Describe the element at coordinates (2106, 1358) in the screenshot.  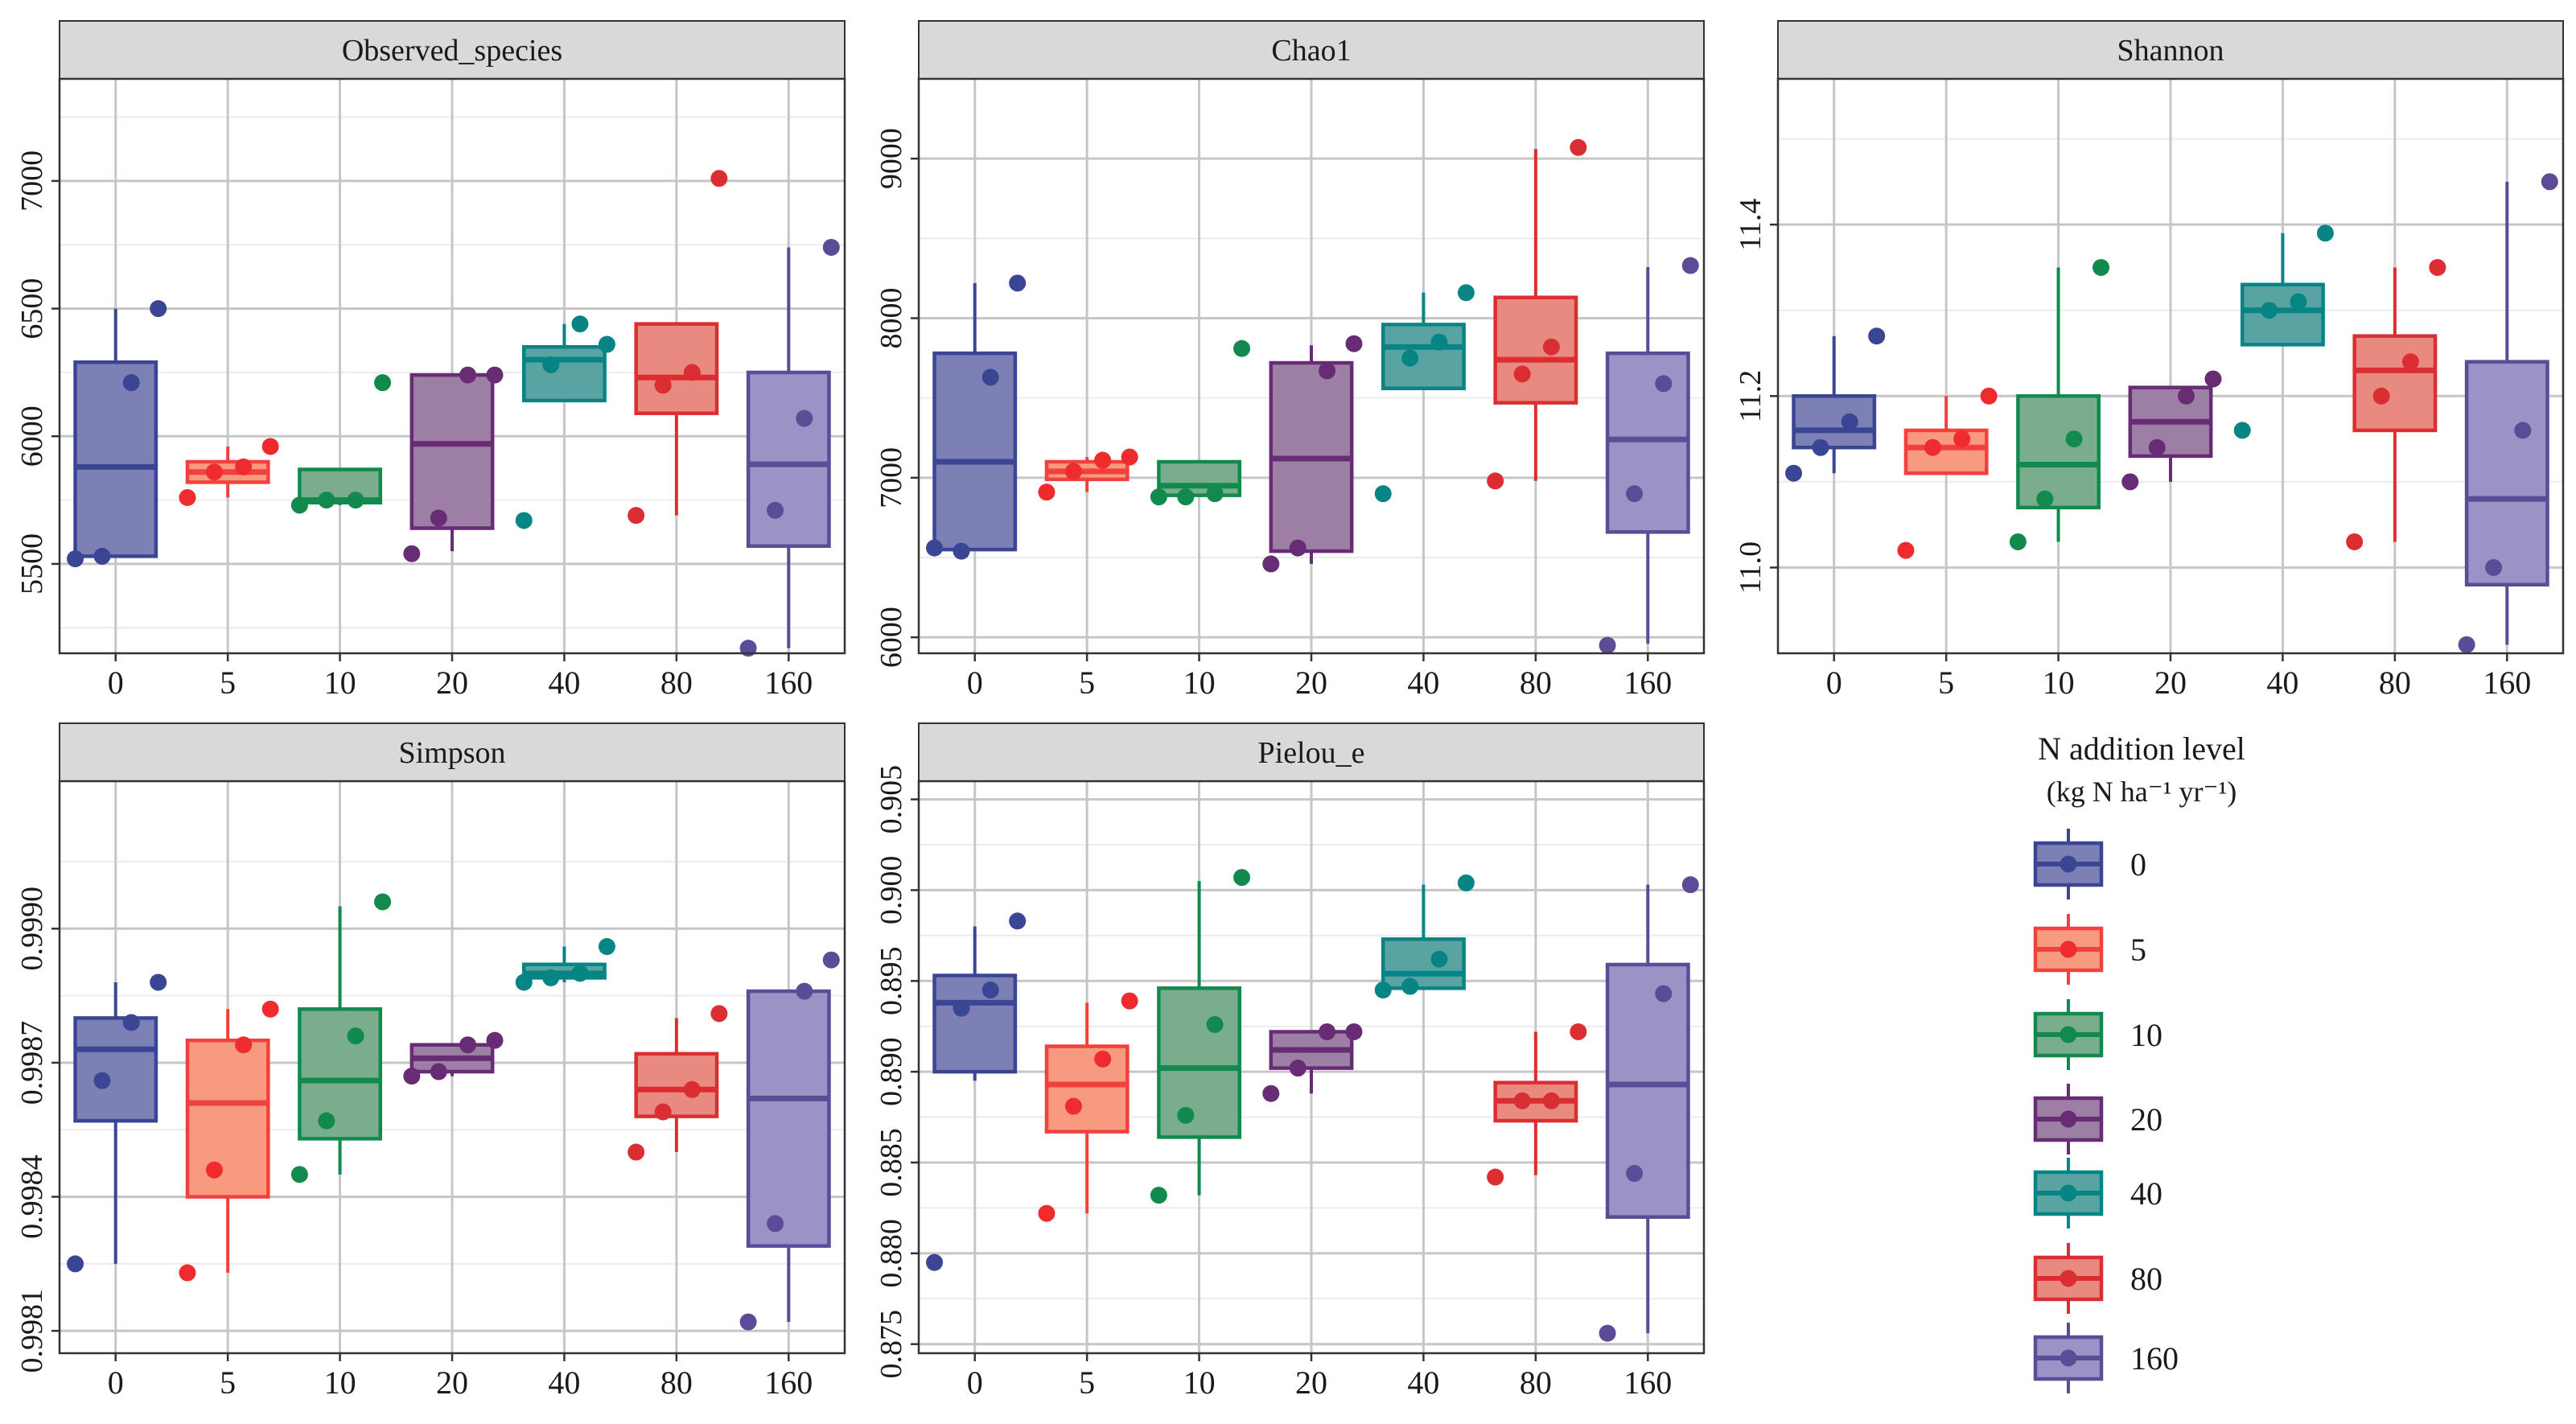
I see `legend-item-160: 160` at that location.